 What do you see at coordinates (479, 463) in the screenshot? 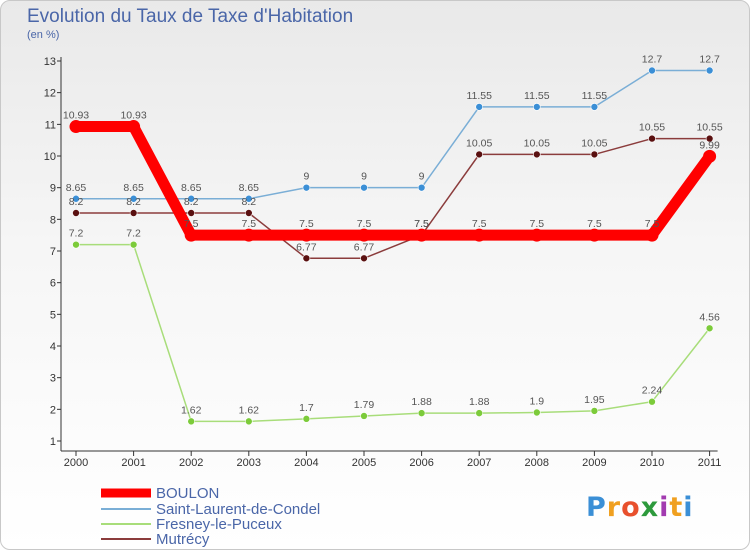
I see `x-tick-label: 2007` at bounding box center [479, 463].